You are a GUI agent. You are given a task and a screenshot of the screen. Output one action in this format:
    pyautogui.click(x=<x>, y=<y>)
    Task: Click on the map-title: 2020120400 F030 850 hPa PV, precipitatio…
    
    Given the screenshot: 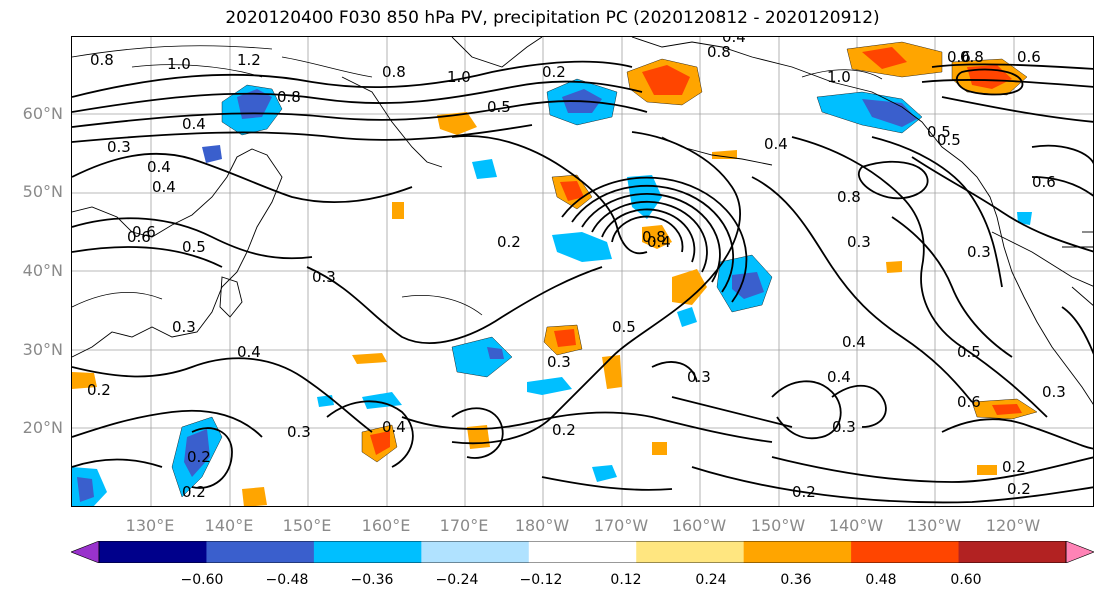 What is the action you would take?
    pyautogui.click(x=552, y=18)
    